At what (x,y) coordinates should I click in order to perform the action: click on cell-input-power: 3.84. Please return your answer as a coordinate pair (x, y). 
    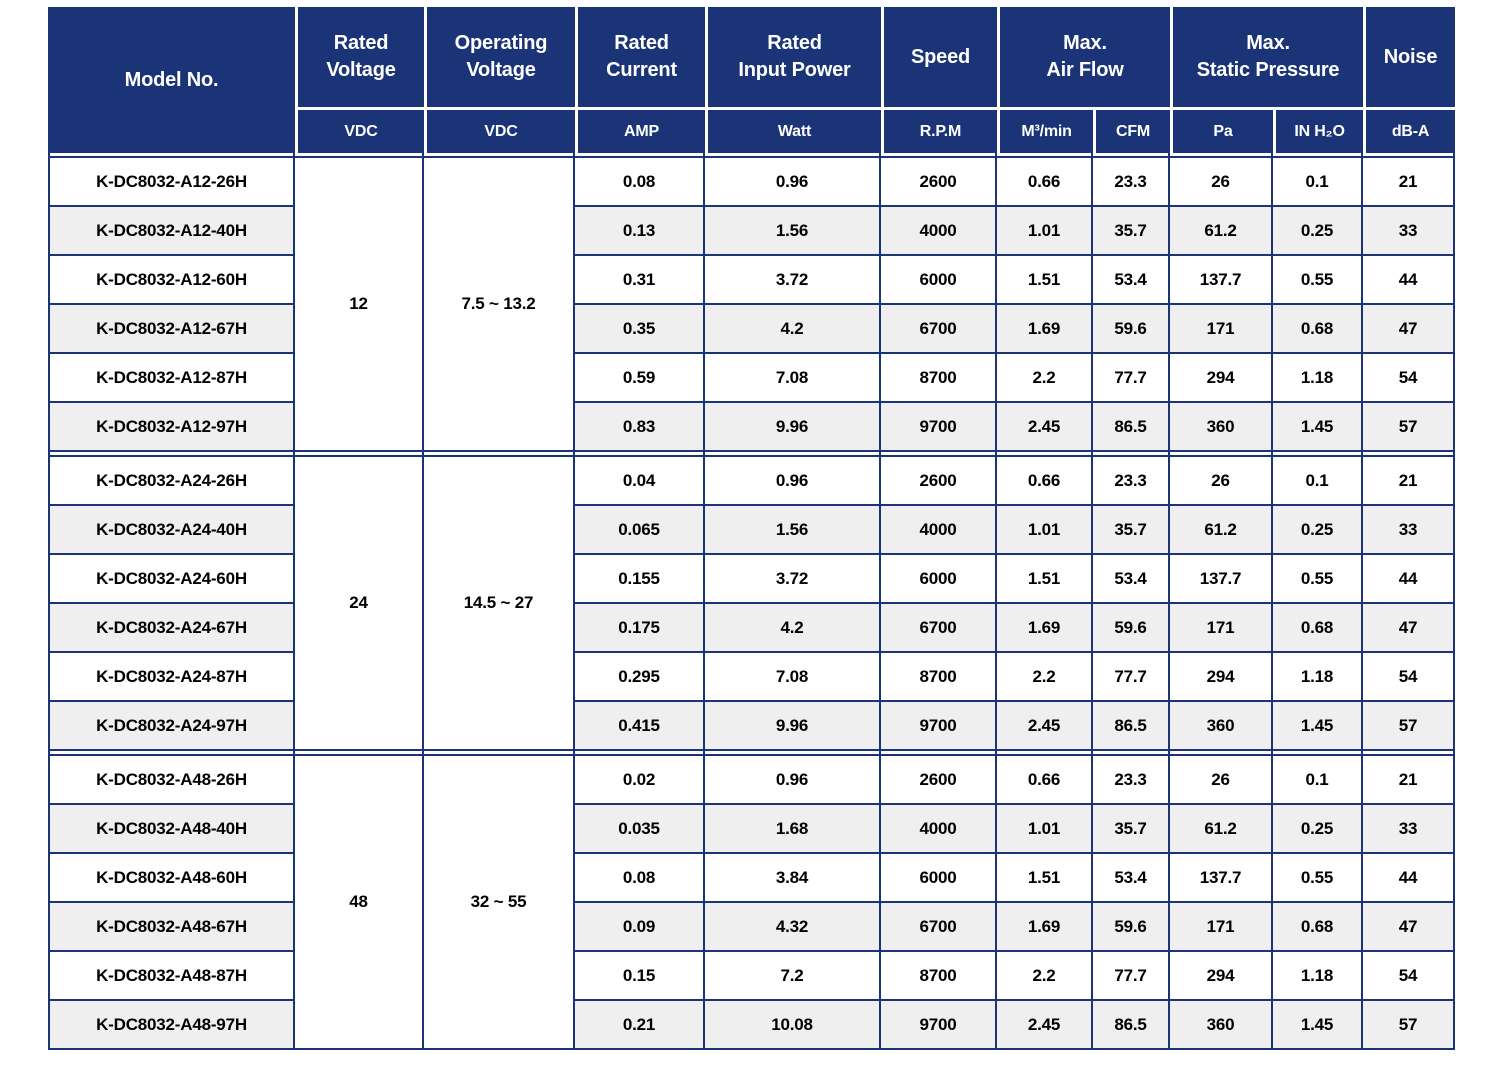
    Looking at the image, I should click on (793, 878).